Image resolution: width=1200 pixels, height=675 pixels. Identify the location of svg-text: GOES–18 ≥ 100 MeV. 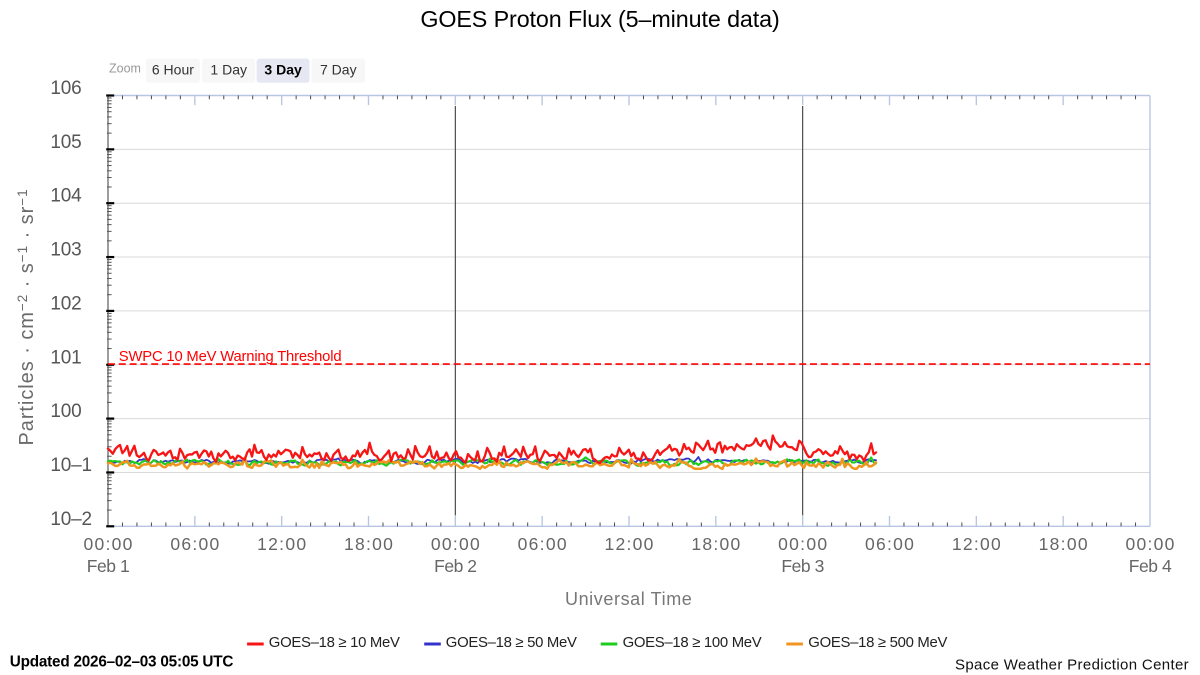
(692, 643).